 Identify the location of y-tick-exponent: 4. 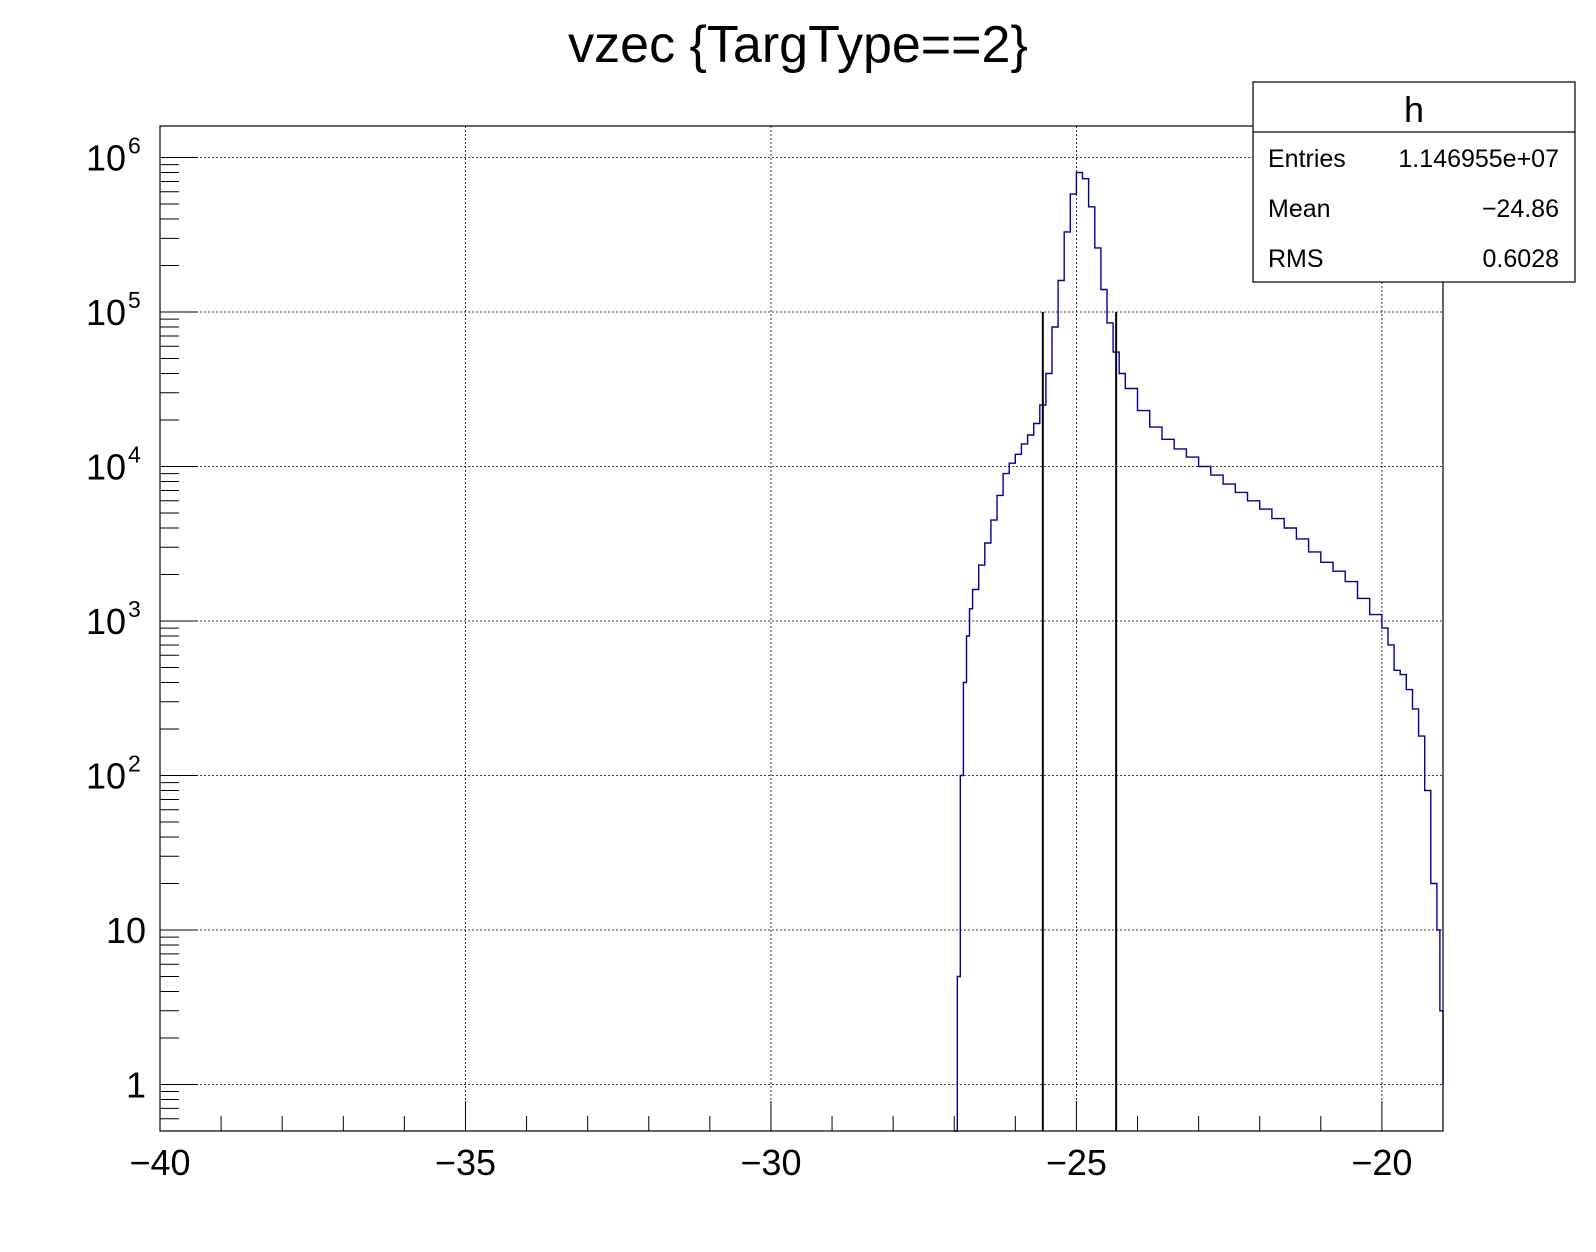
(134, 455).